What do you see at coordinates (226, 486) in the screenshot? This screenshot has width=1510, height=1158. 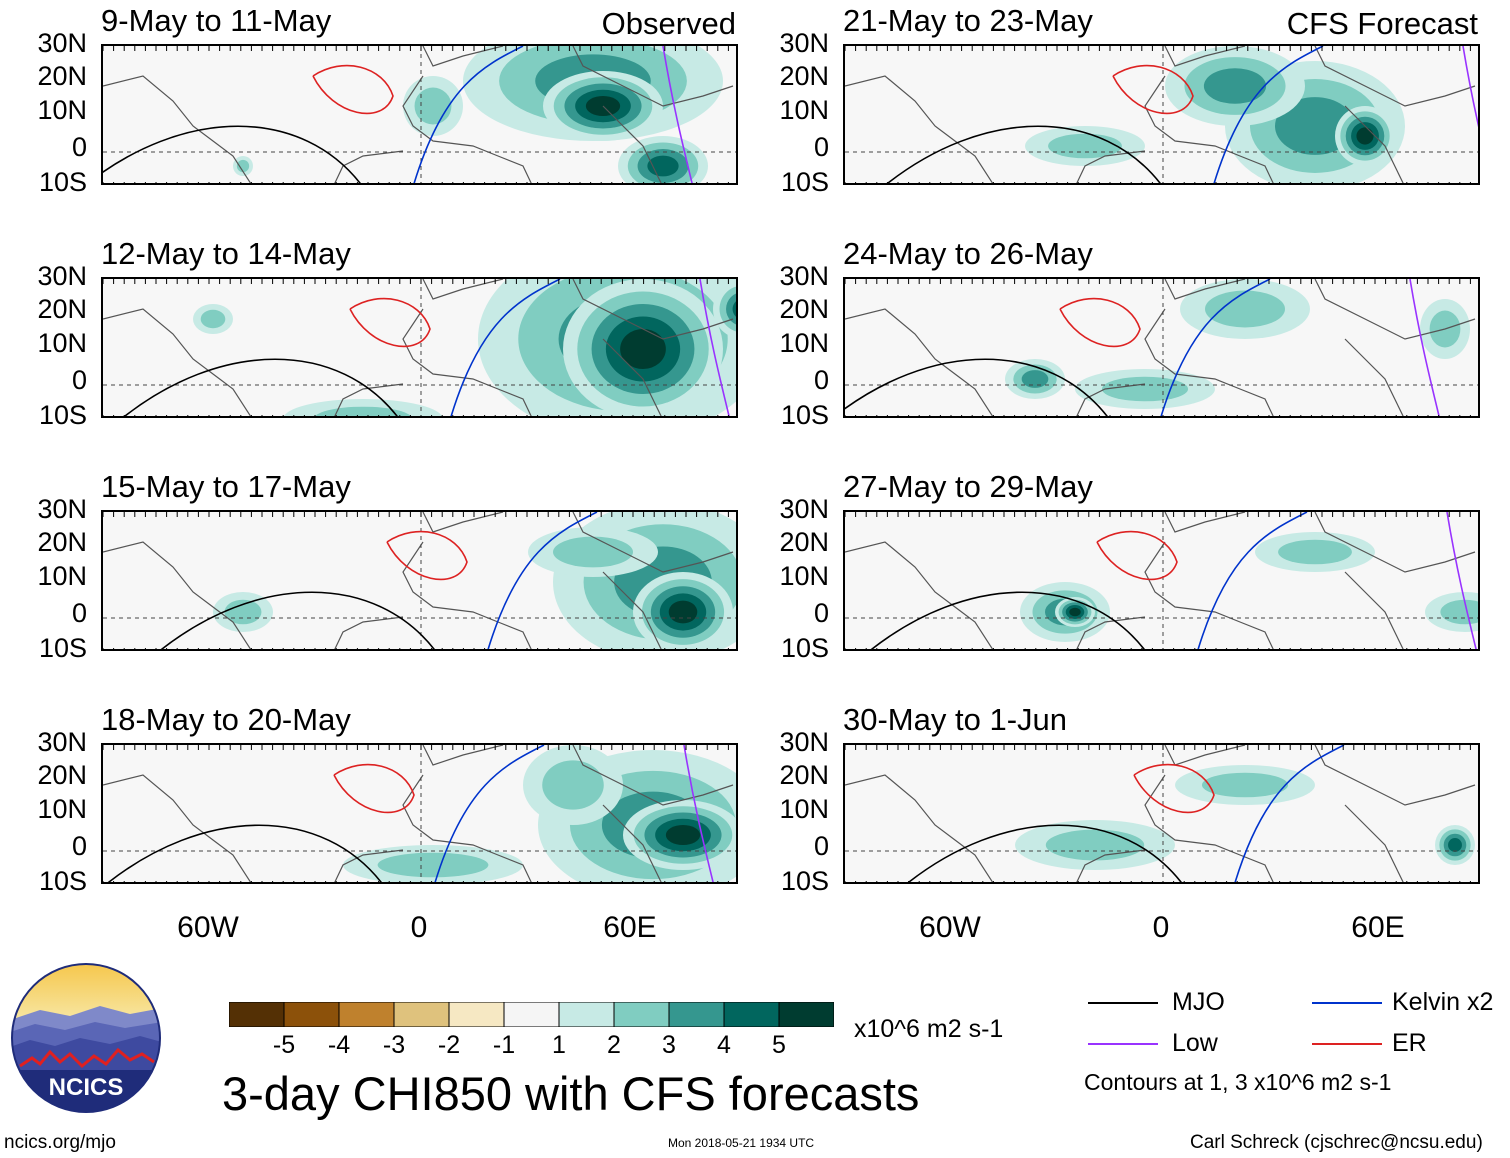 I see `panel-title: 15-May to 17-May` at bounding box center [226, 486].